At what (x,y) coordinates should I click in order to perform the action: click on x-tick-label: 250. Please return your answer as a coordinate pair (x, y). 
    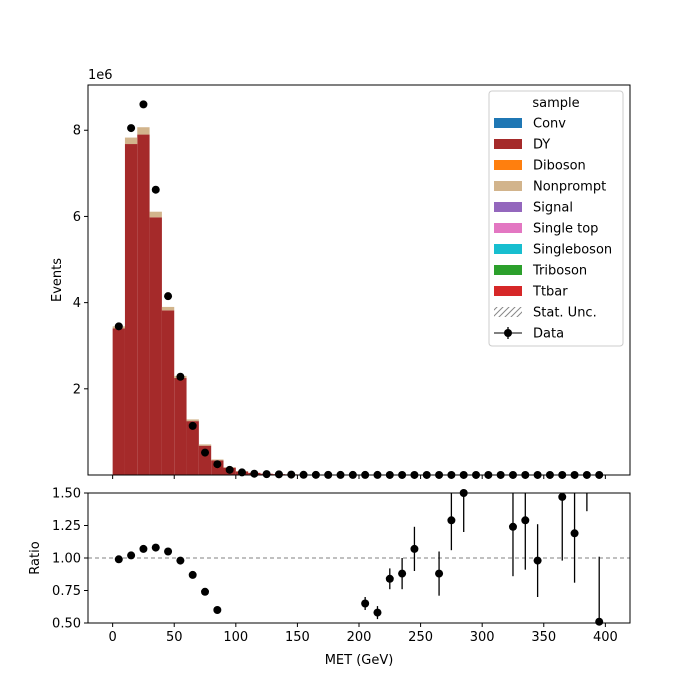
    Looking at the image, I should click on (420, 637).